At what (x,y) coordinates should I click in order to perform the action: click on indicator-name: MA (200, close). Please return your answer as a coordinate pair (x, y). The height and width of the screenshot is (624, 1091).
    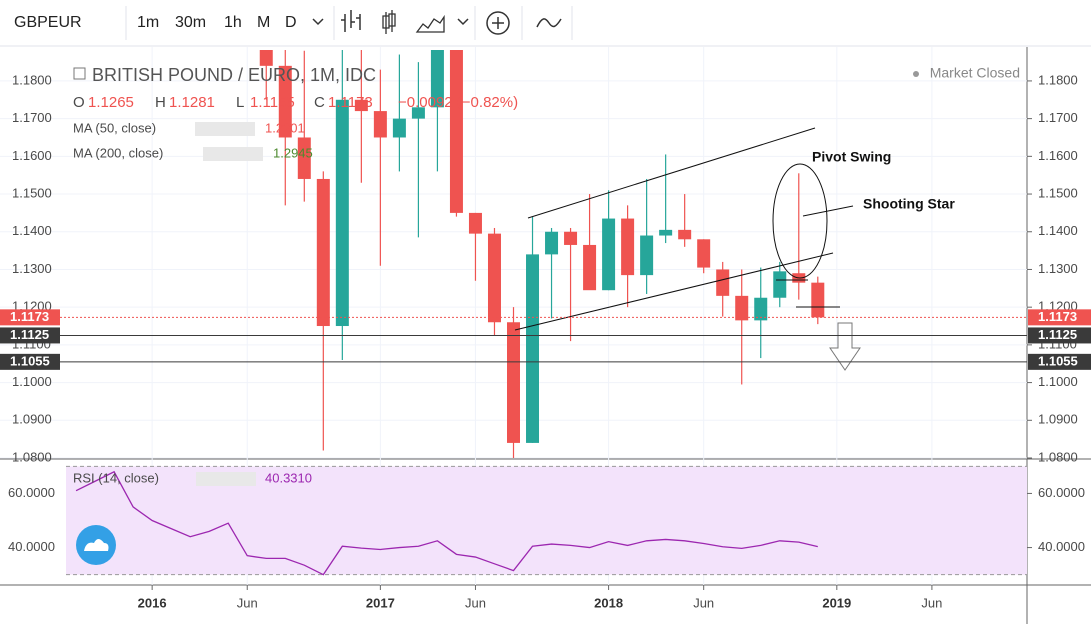
    Looking at the image, I should click on (118, 152).